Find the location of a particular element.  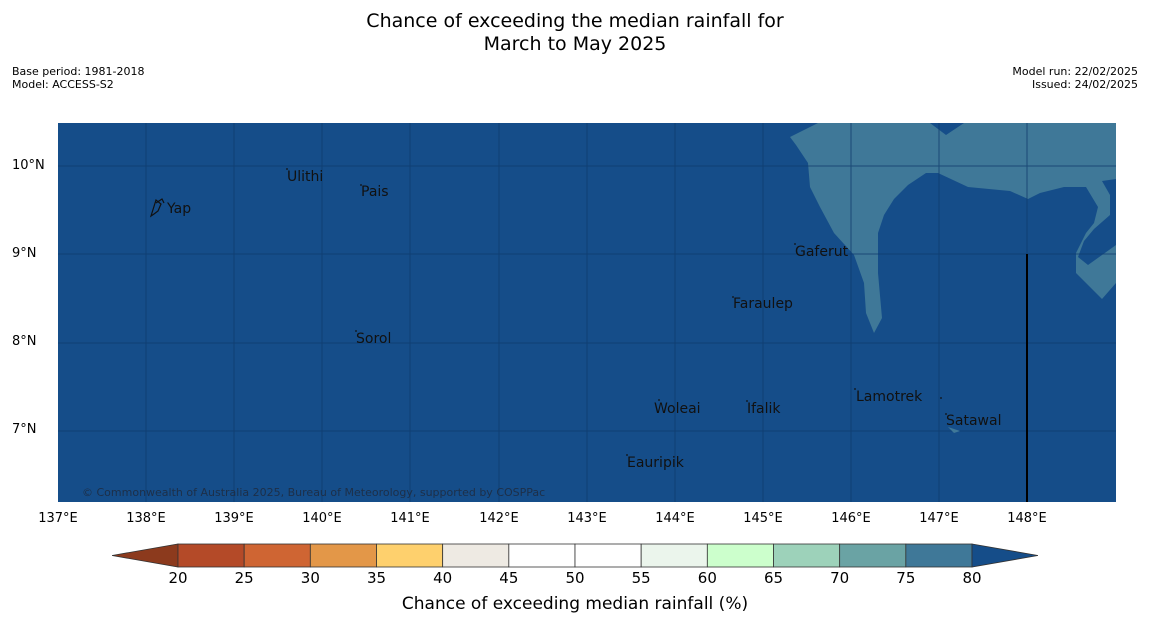

satawal-shallow-patch is located at coordinates (954, 430).